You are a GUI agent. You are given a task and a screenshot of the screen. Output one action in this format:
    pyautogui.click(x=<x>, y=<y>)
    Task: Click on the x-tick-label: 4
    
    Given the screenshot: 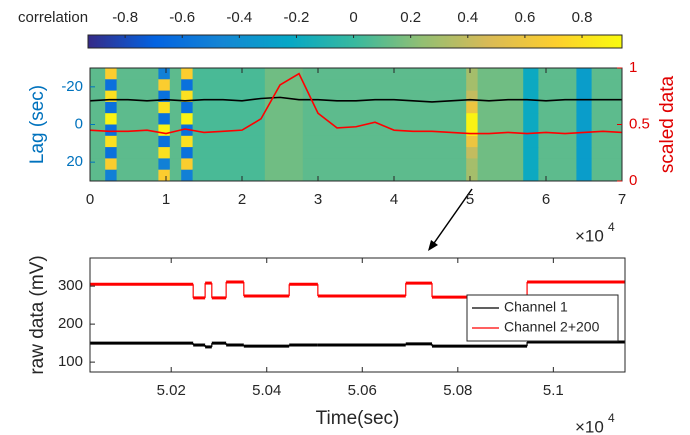 What is the action you would take?
    pyautogui.click(x=394, y=199)
    